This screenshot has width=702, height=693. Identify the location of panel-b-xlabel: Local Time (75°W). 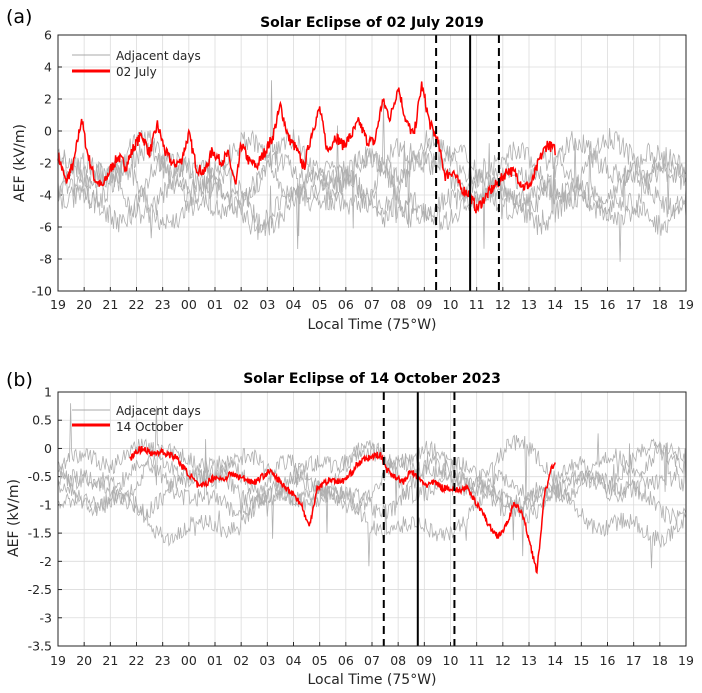
(371, 680).